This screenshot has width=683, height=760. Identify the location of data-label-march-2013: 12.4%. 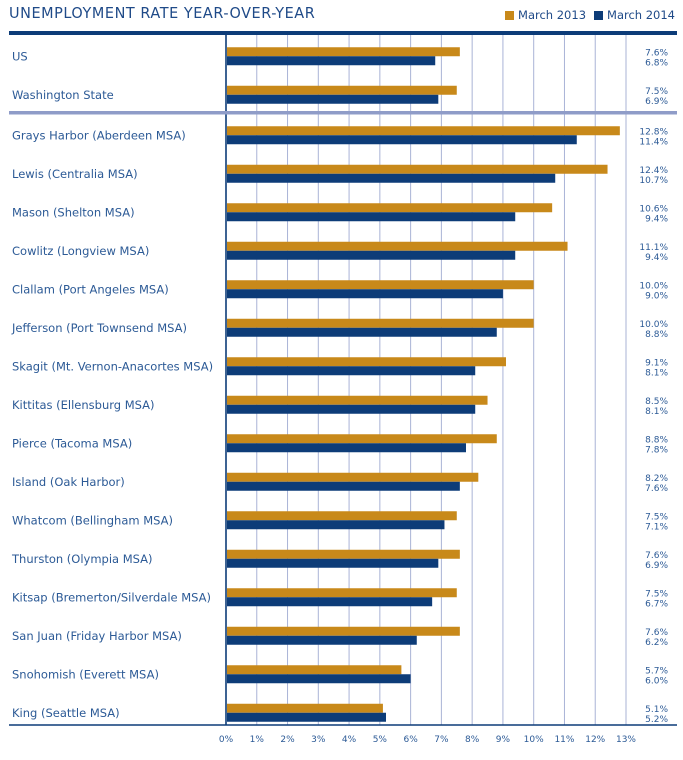
(653, 171).